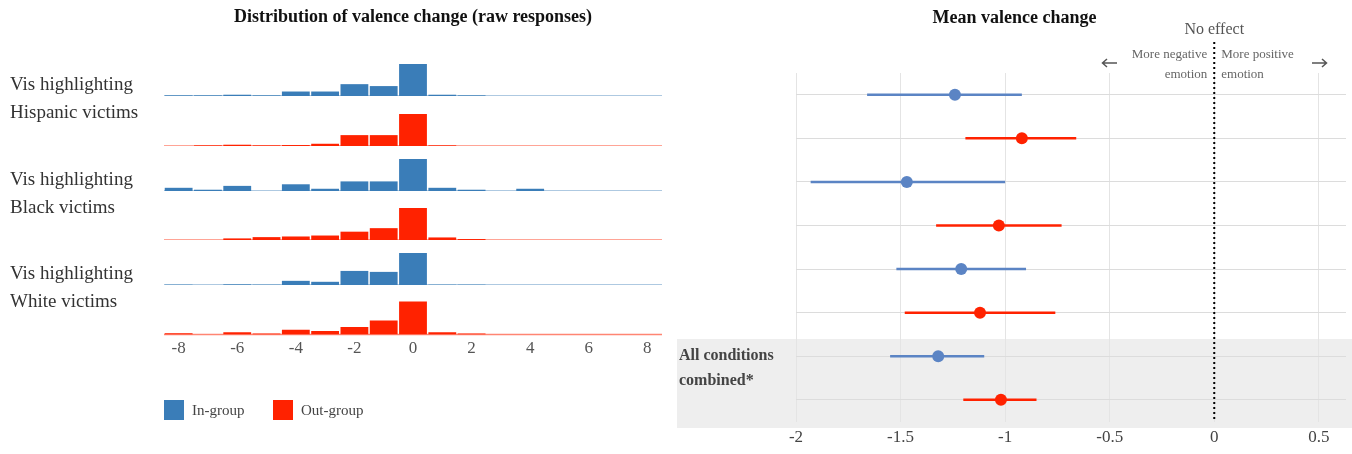 This screenshot has width=1352, height=454. What do you see at coordinates (1169, 64) in the screenshot?
I see `annotation: More negative emotion` at bounding box center [1169, 64].